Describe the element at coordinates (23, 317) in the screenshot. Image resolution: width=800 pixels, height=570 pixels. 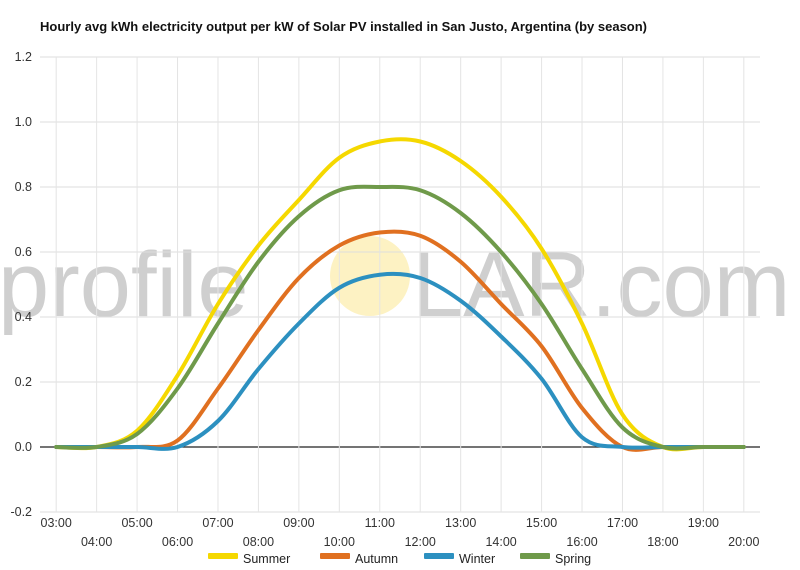
I see `y-tick-label: 0.4` at that location.